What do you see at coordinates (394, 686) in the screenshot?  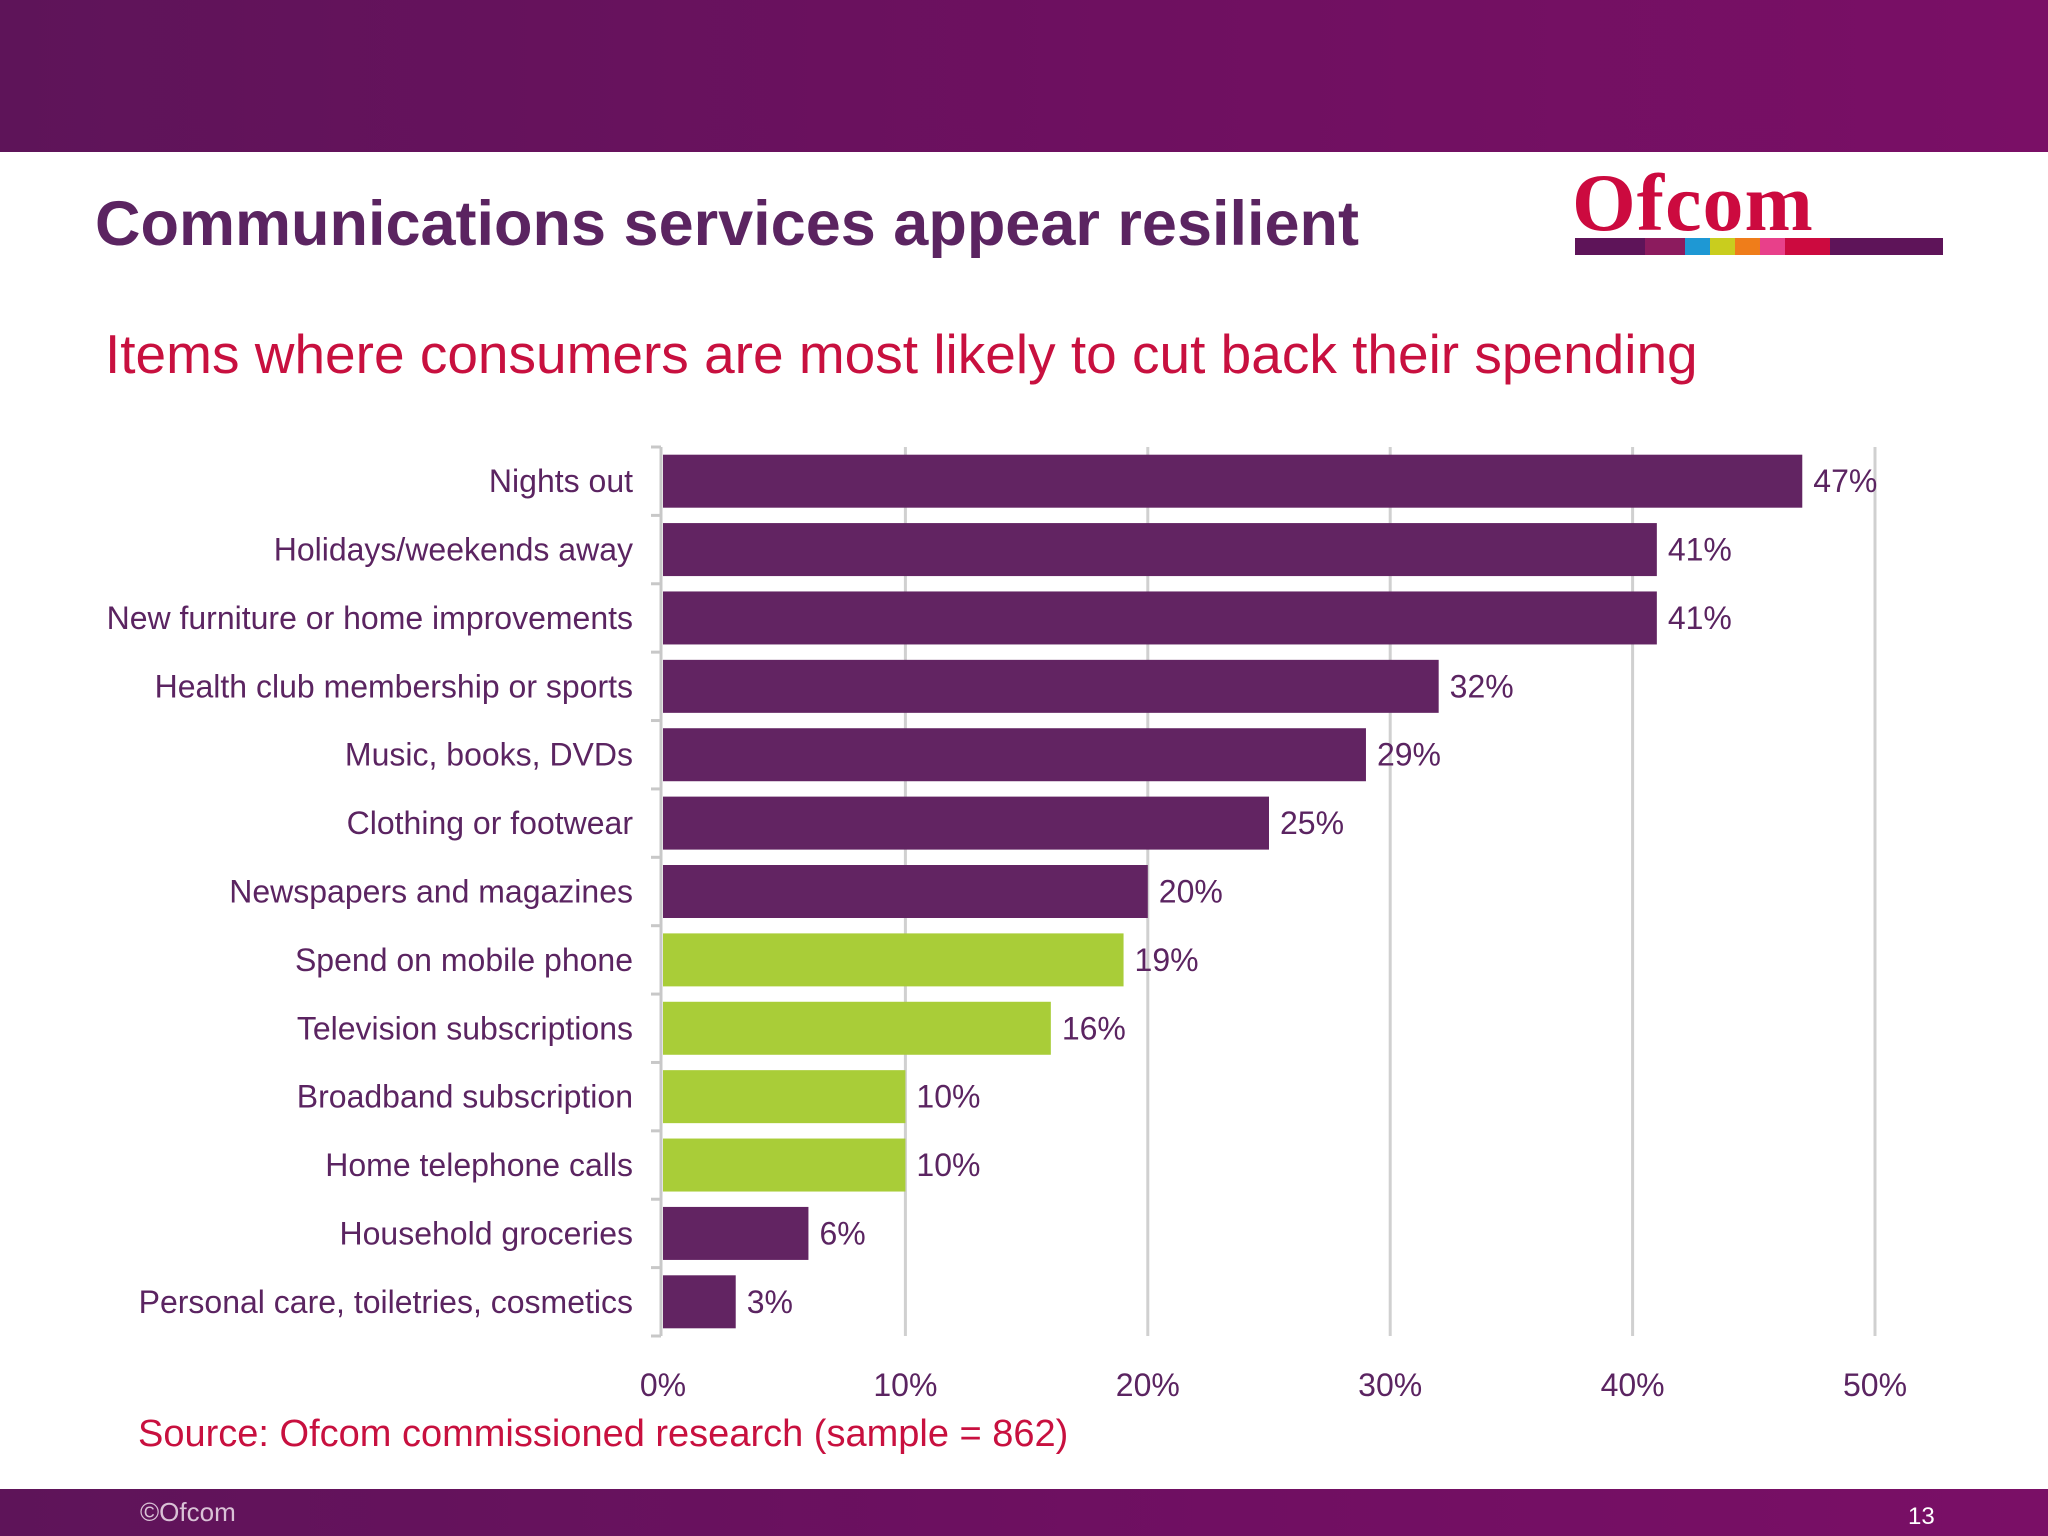 I see `category-label: Health club membership or sports` at bounding box center [394, 686].